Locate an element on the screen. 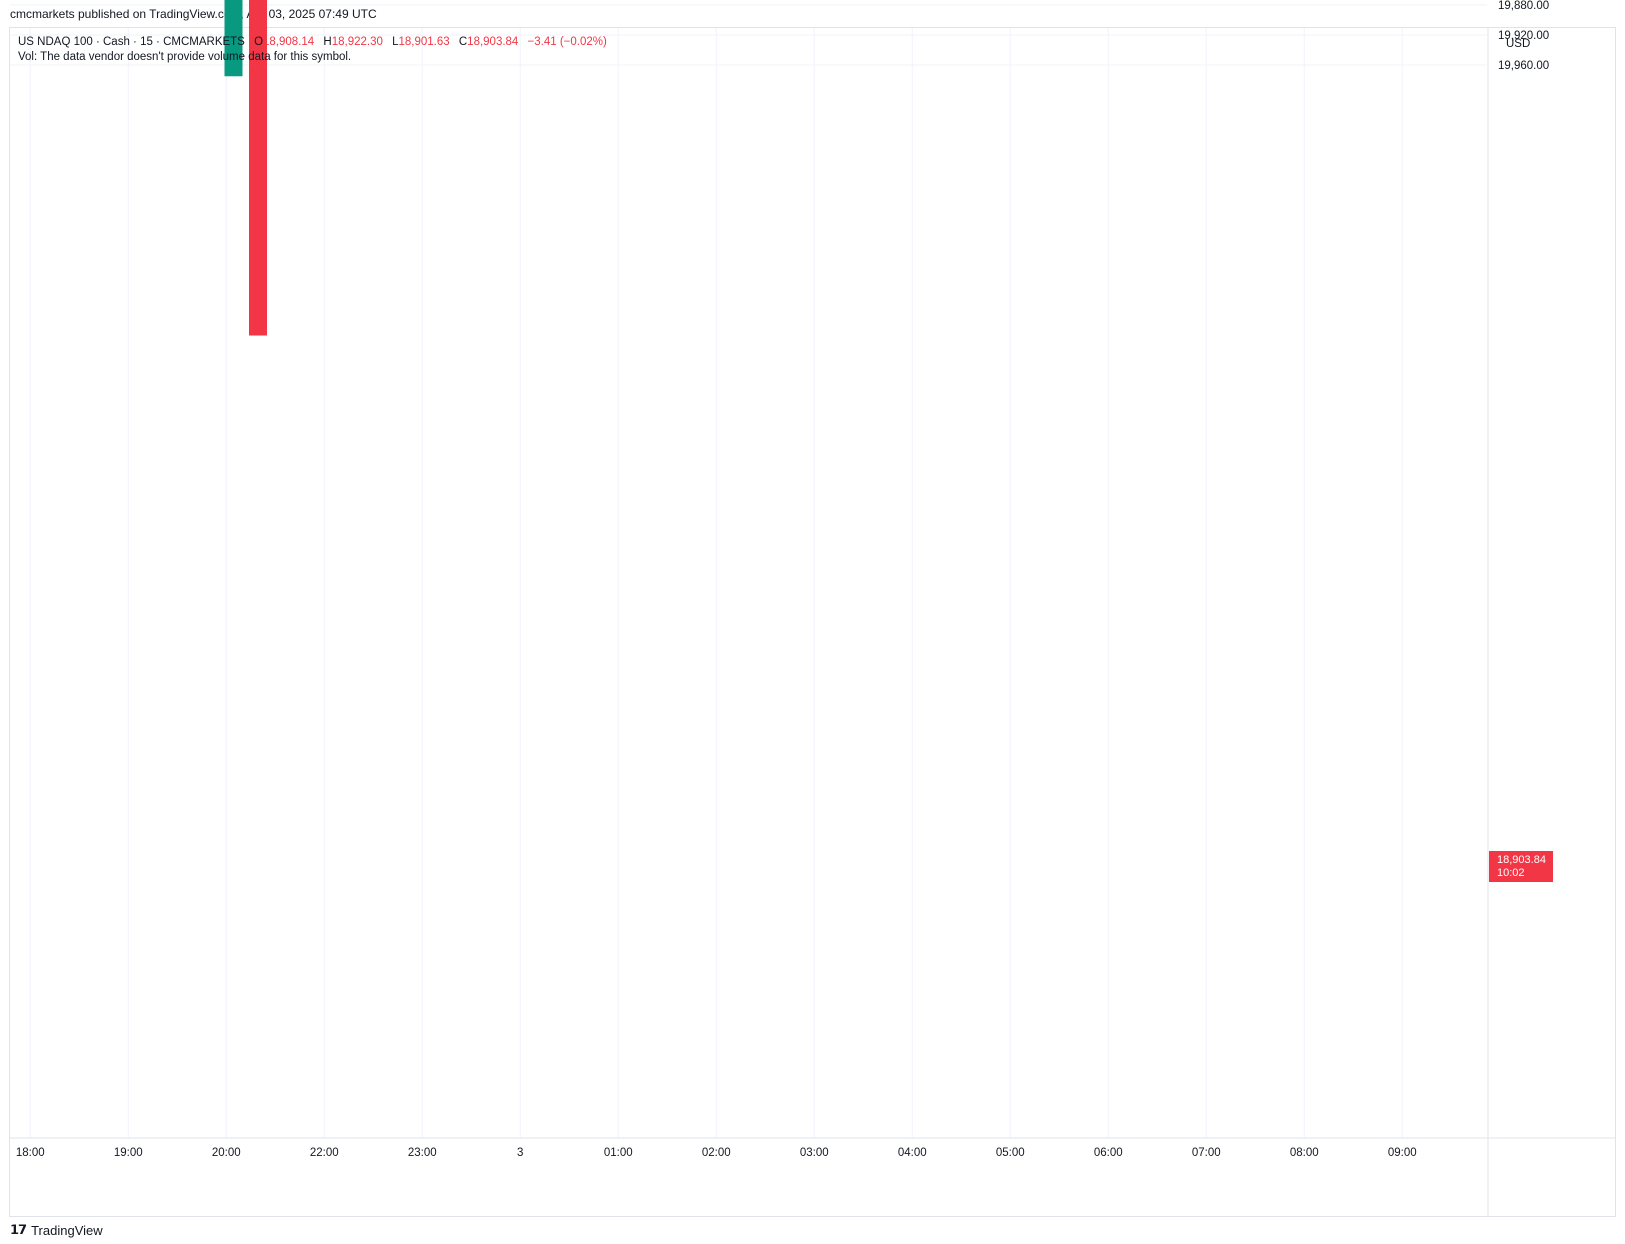  x-tick-label: 22:00 is located at coordinates (324, 1153).